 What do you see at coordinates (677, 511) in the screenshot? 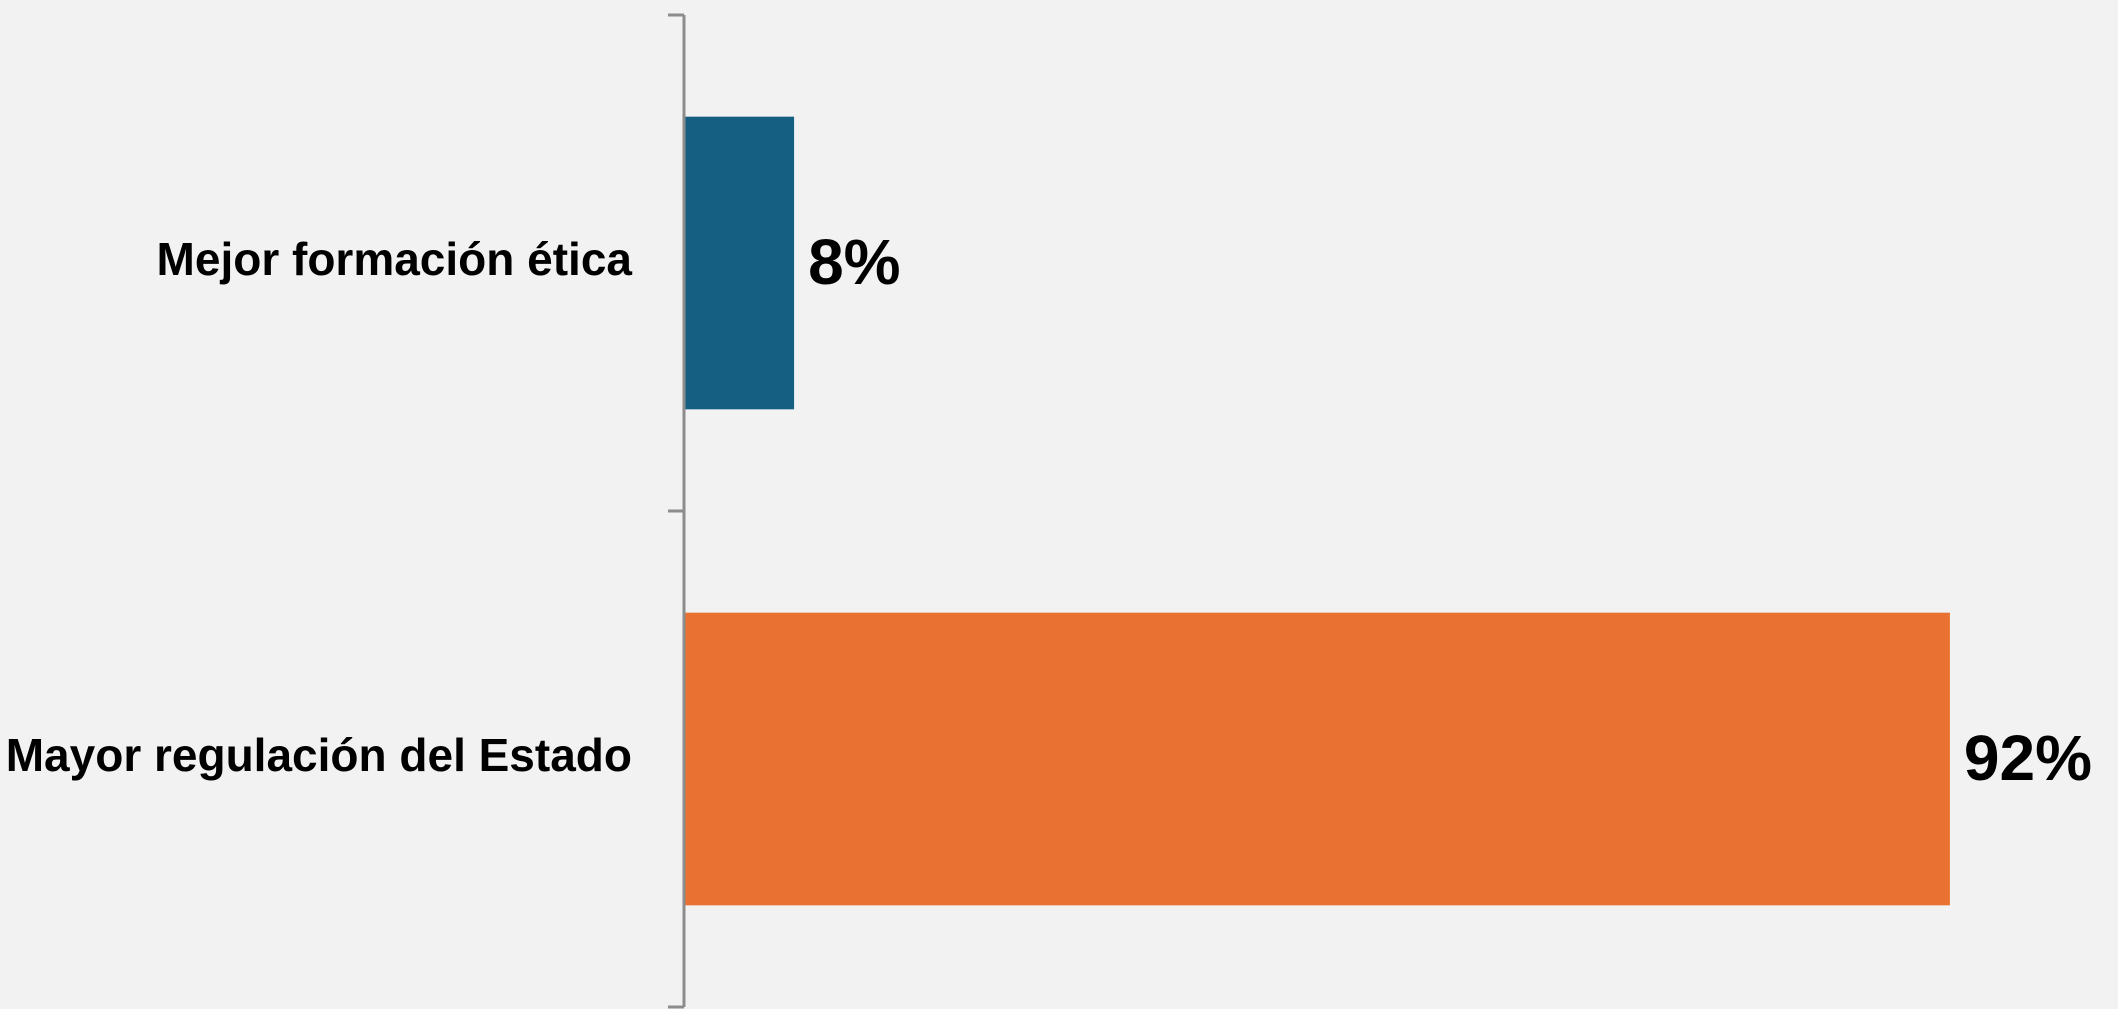
I see `category-axis` at bounding box center [677, 511].